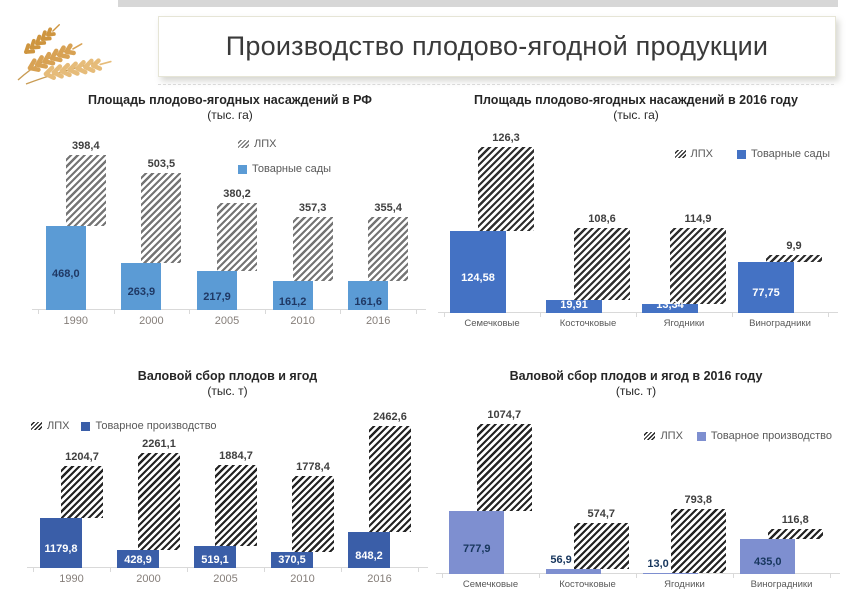  What do you see at coordinates (587, 584) in the screenshot?
I see `category-label: Косточковые` at bounding box center [587, 584].